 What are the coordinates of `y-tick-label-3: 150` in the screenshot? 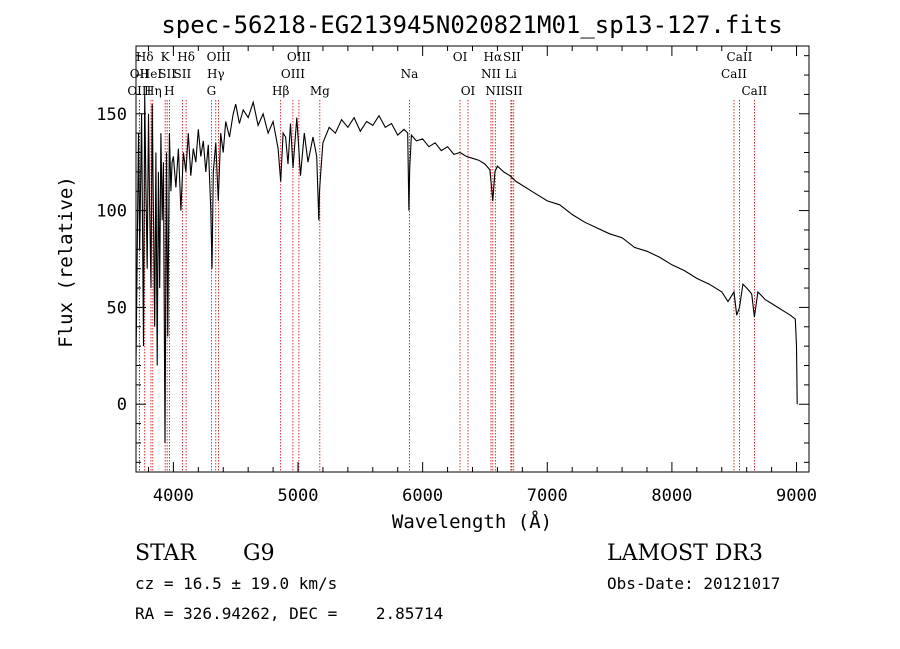 It's located at (111, 115).